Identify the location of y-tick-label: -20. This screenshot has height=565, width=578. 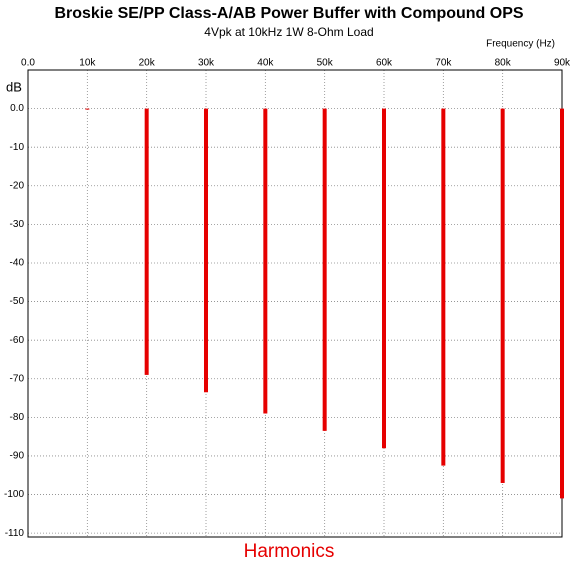
(17, 185).